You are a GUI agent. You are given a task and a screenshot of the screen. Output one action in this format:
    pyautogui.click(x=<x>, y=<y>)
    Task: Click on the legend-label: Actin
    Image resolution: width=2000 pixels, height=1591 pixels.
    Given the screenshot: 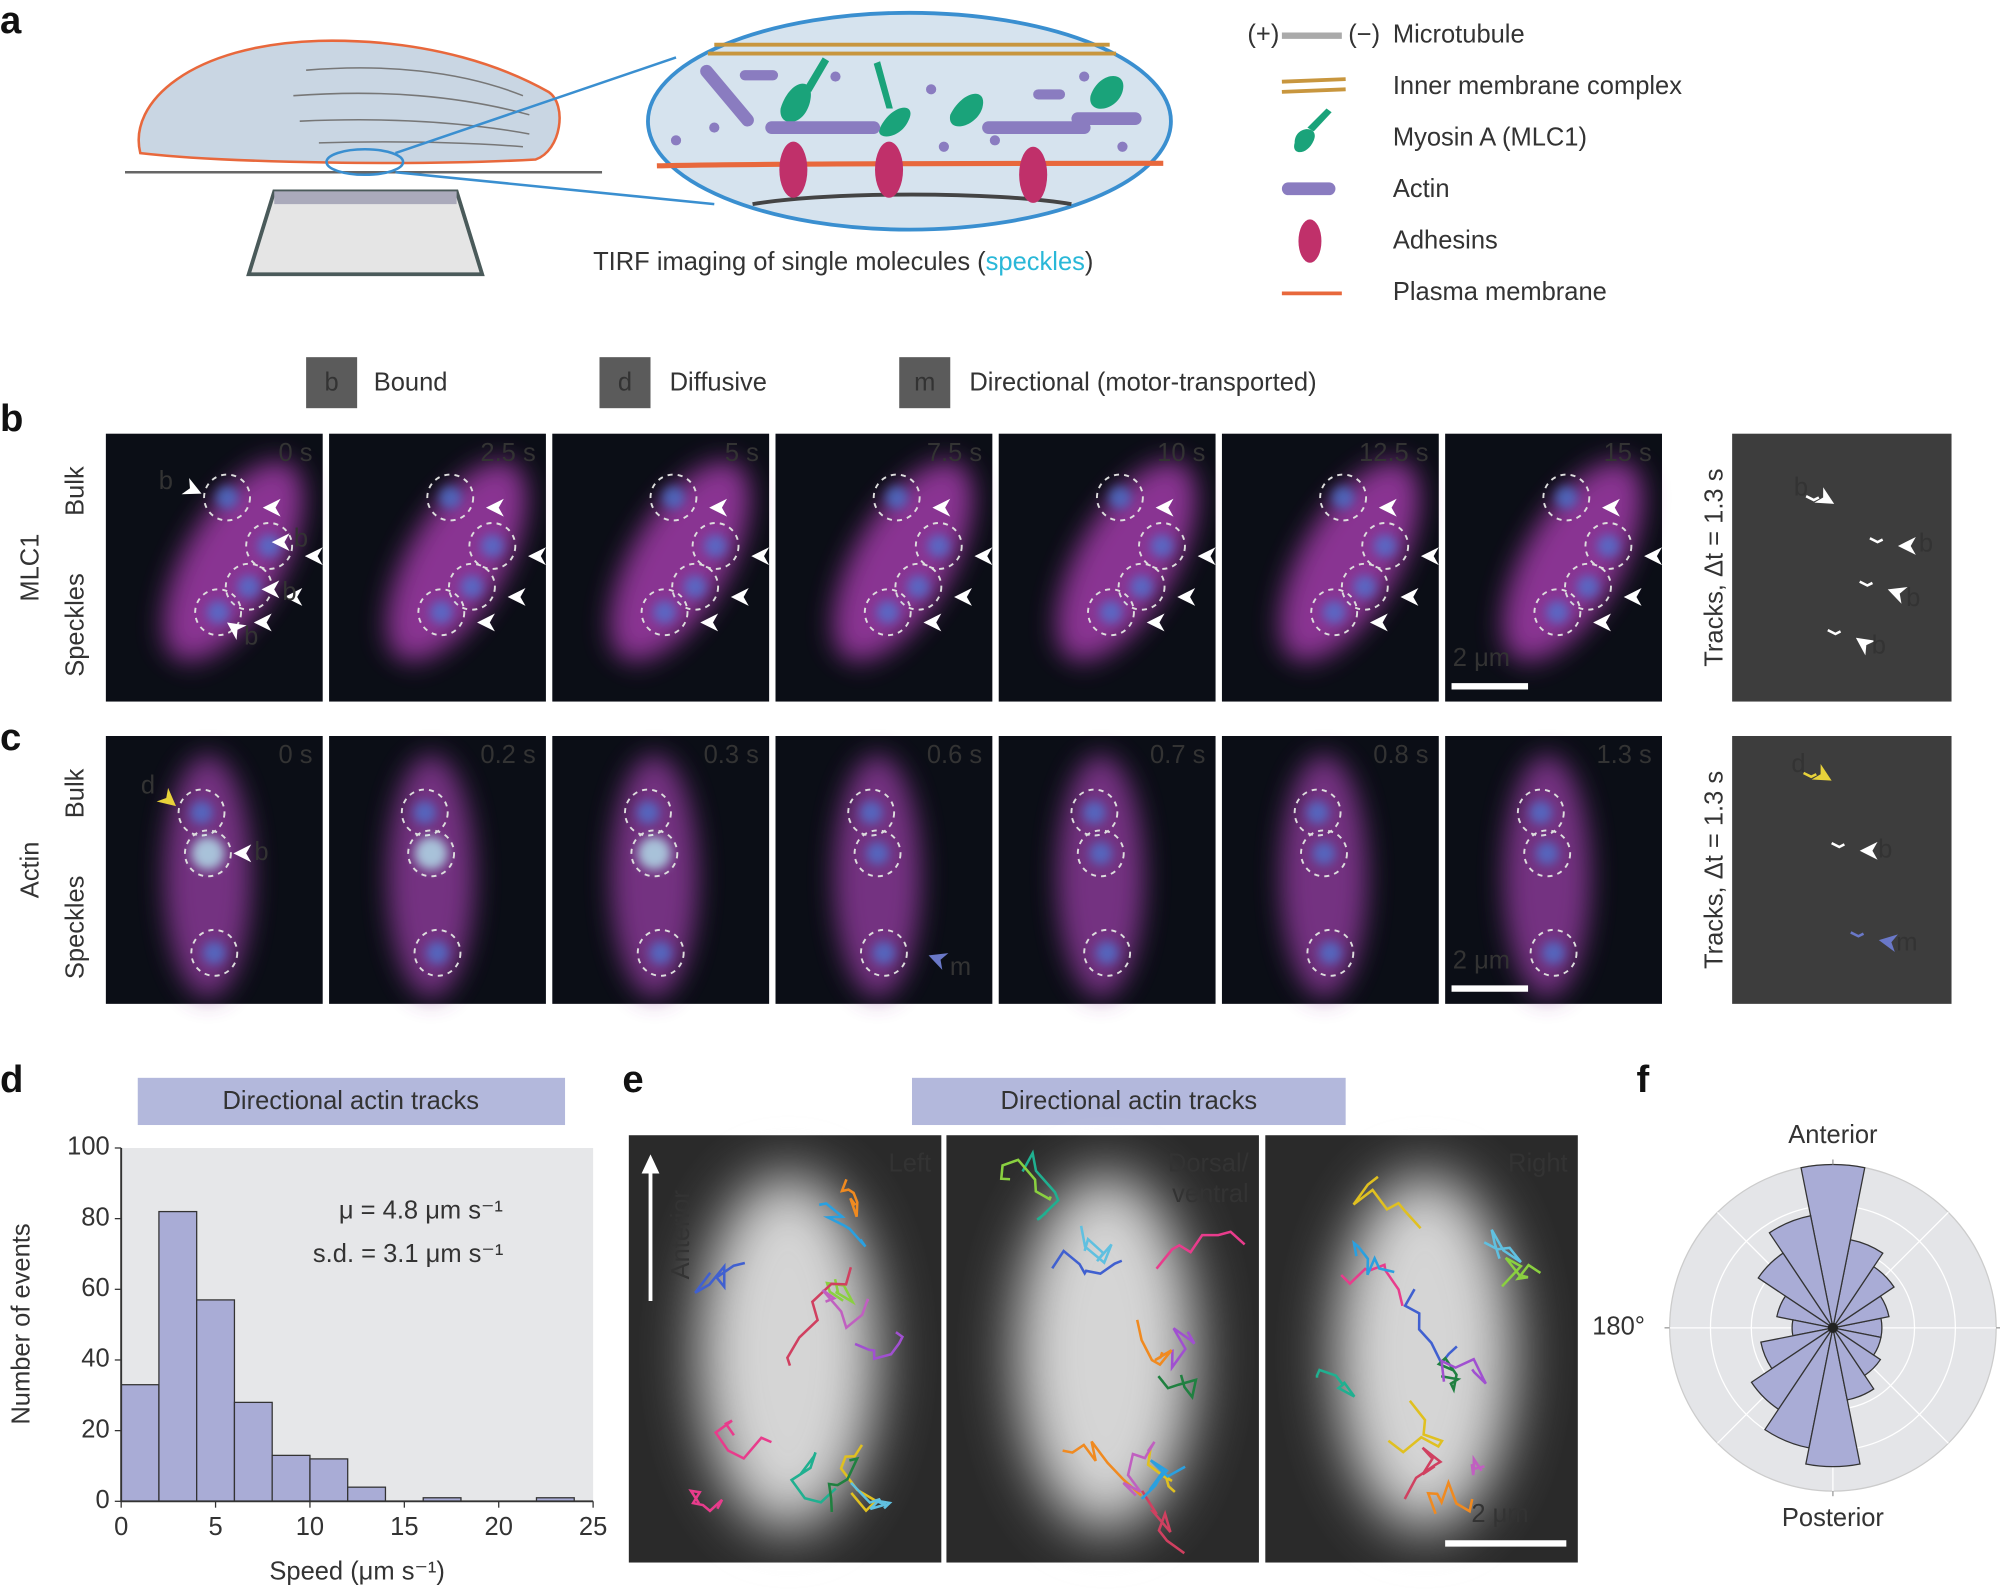 What is the action you would take?
    pyautogui.click(x=1421, y=189)
    